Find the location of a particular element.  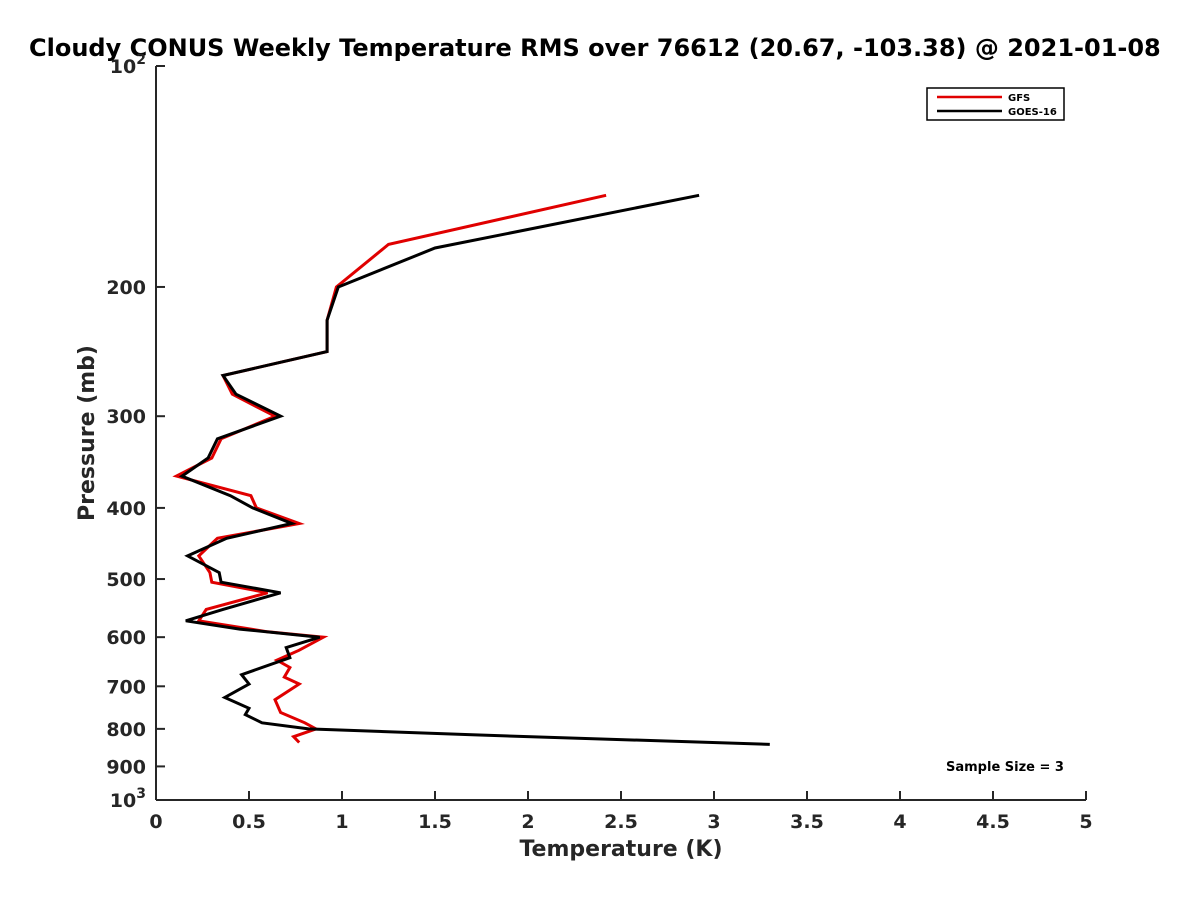

y-tick-label: 700 is located at coordinates (126, 687).